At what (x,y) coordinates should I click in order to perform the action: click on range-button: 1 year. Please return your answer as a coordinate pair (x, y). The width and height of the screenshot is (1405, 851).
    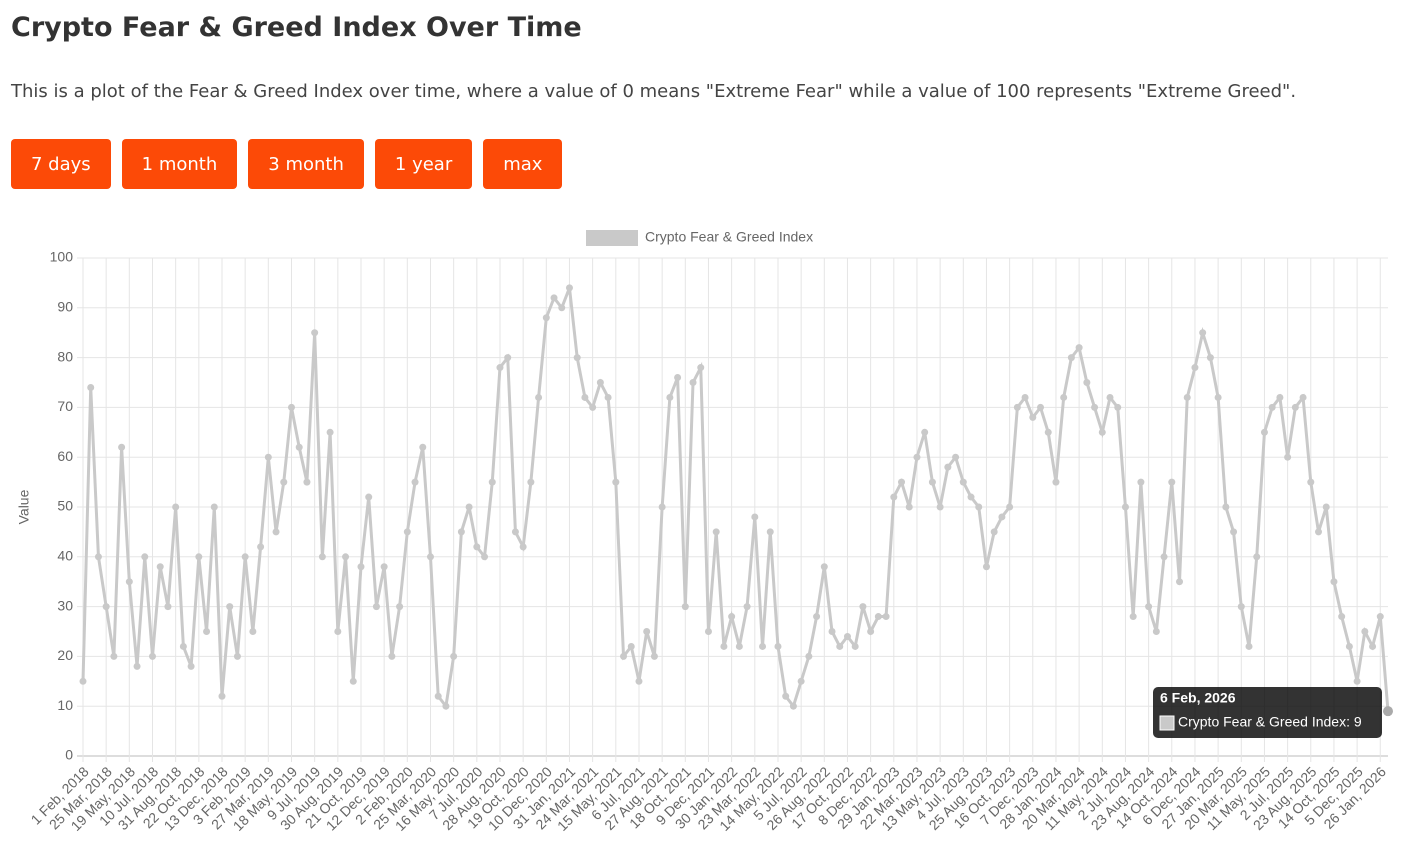
    Looking at the image, I should click on (423, 164).